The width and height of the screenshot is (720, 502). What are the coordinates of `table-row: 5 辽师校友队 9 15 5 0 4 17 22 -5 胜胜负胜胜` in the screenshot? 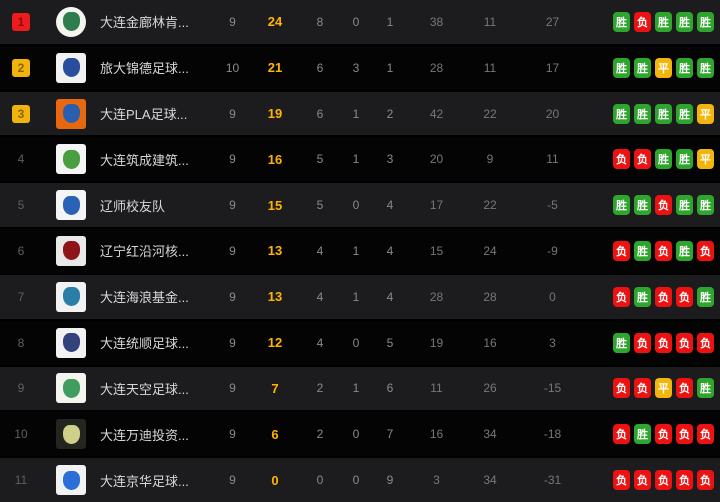 It's located at (360, 206).